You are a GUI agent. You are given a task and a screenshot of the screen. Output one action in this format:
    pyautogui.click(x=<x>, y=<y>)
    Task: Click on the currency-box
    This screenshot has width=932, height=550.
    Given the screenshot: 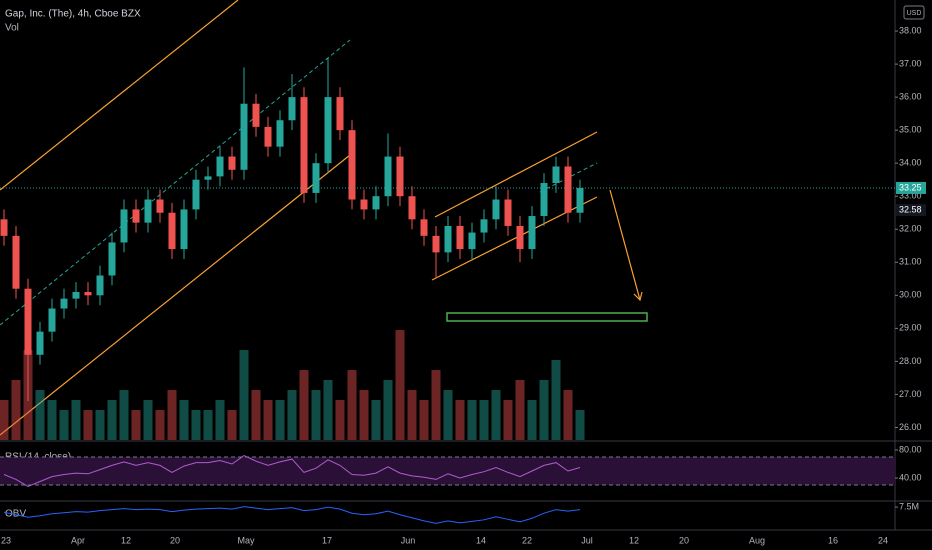 What is the action you would take?
    pyautogui.click(x=914, y=12)
    